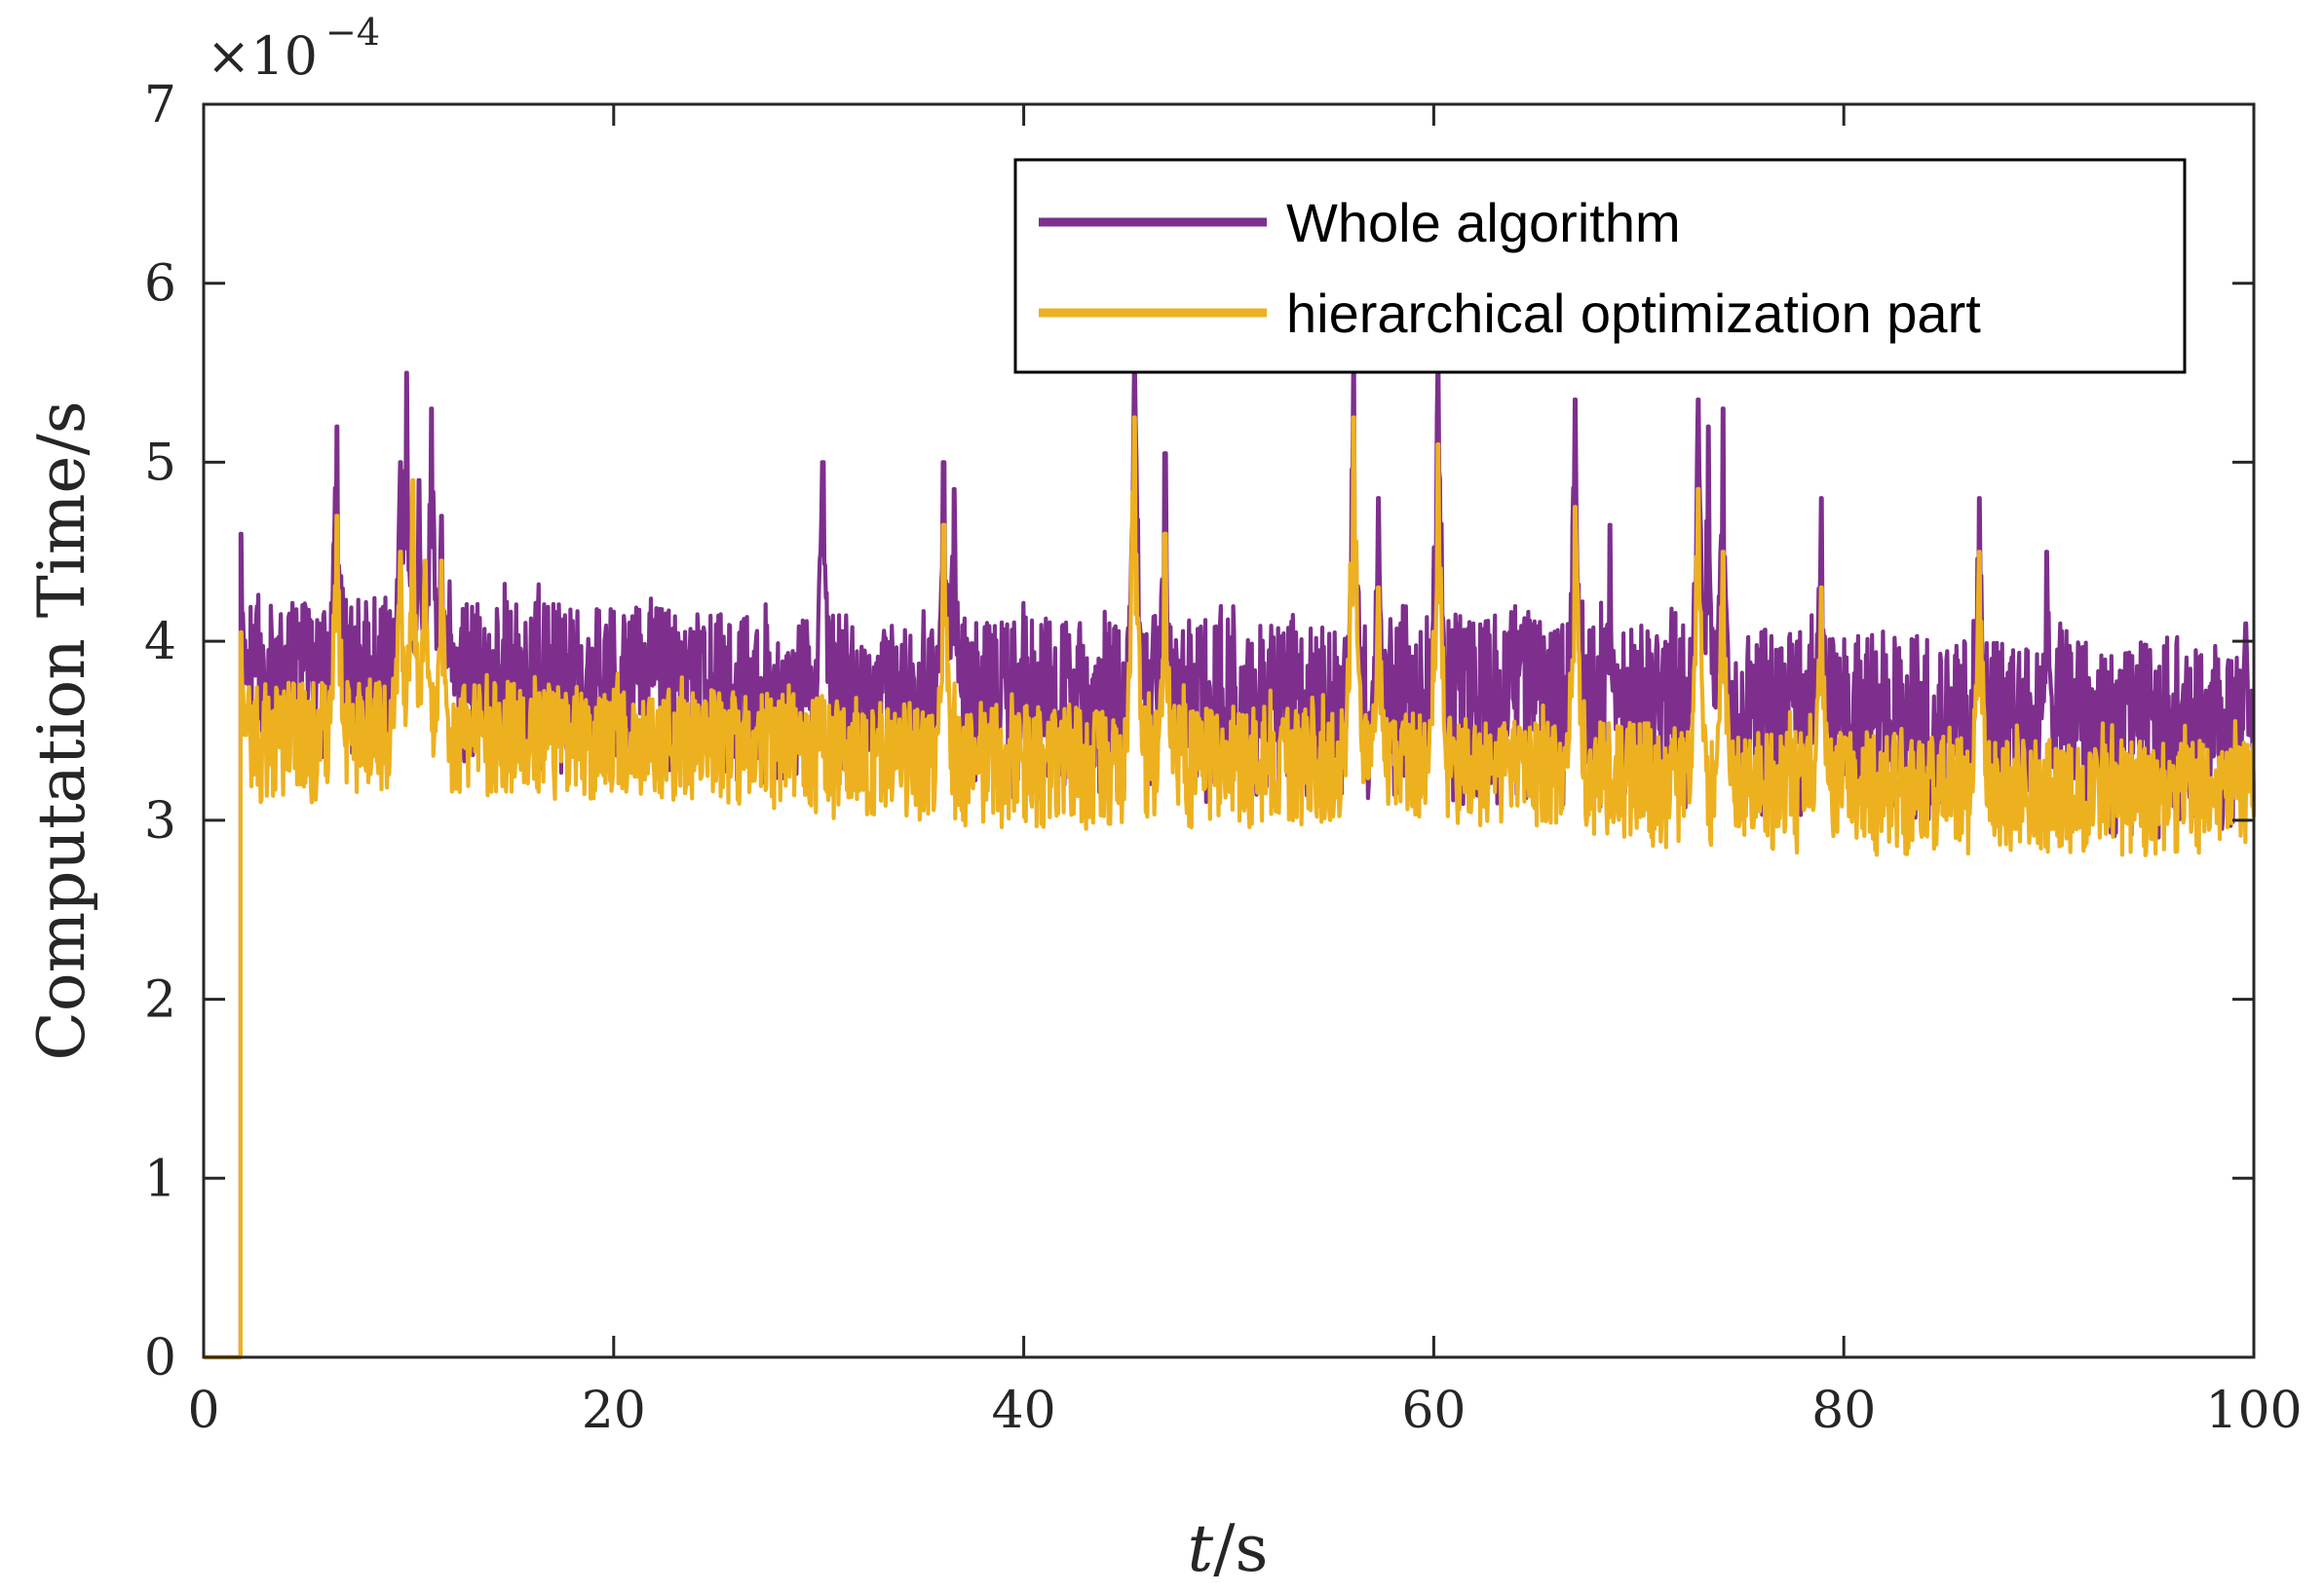  Describe the element at coordinates (2253, 1411) in the screenshot. I see `x-tick-label: 100` at that location.